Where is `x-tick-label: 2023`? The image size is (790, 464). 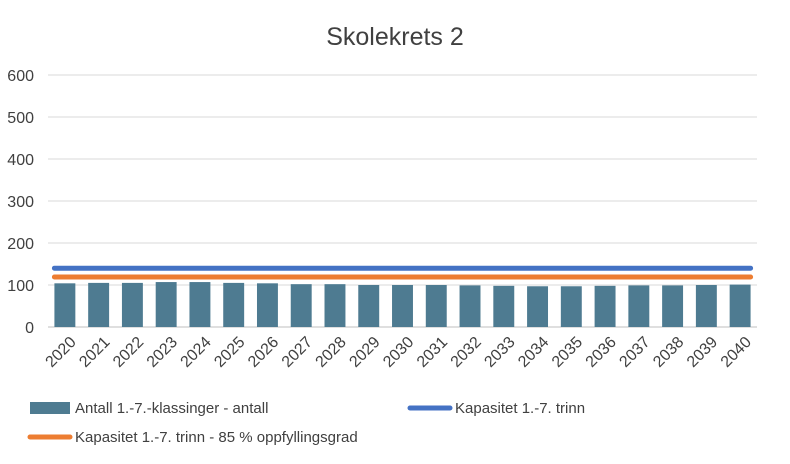 x-tick-label: 2023 is located at coordinates (162, 352).